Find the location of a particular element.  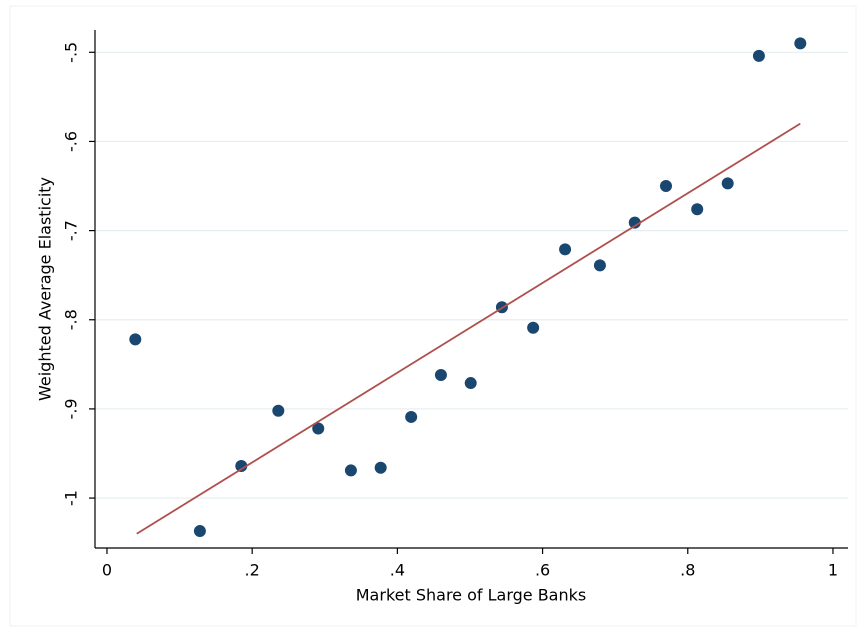

x-axis-label: Market Share of Large Banks is located at coordinates (471, 595).